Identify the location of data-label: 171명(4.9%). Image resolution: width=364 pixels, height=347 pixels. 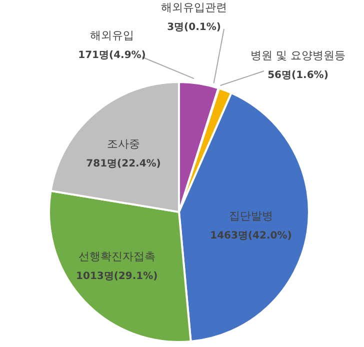
(112, 55).